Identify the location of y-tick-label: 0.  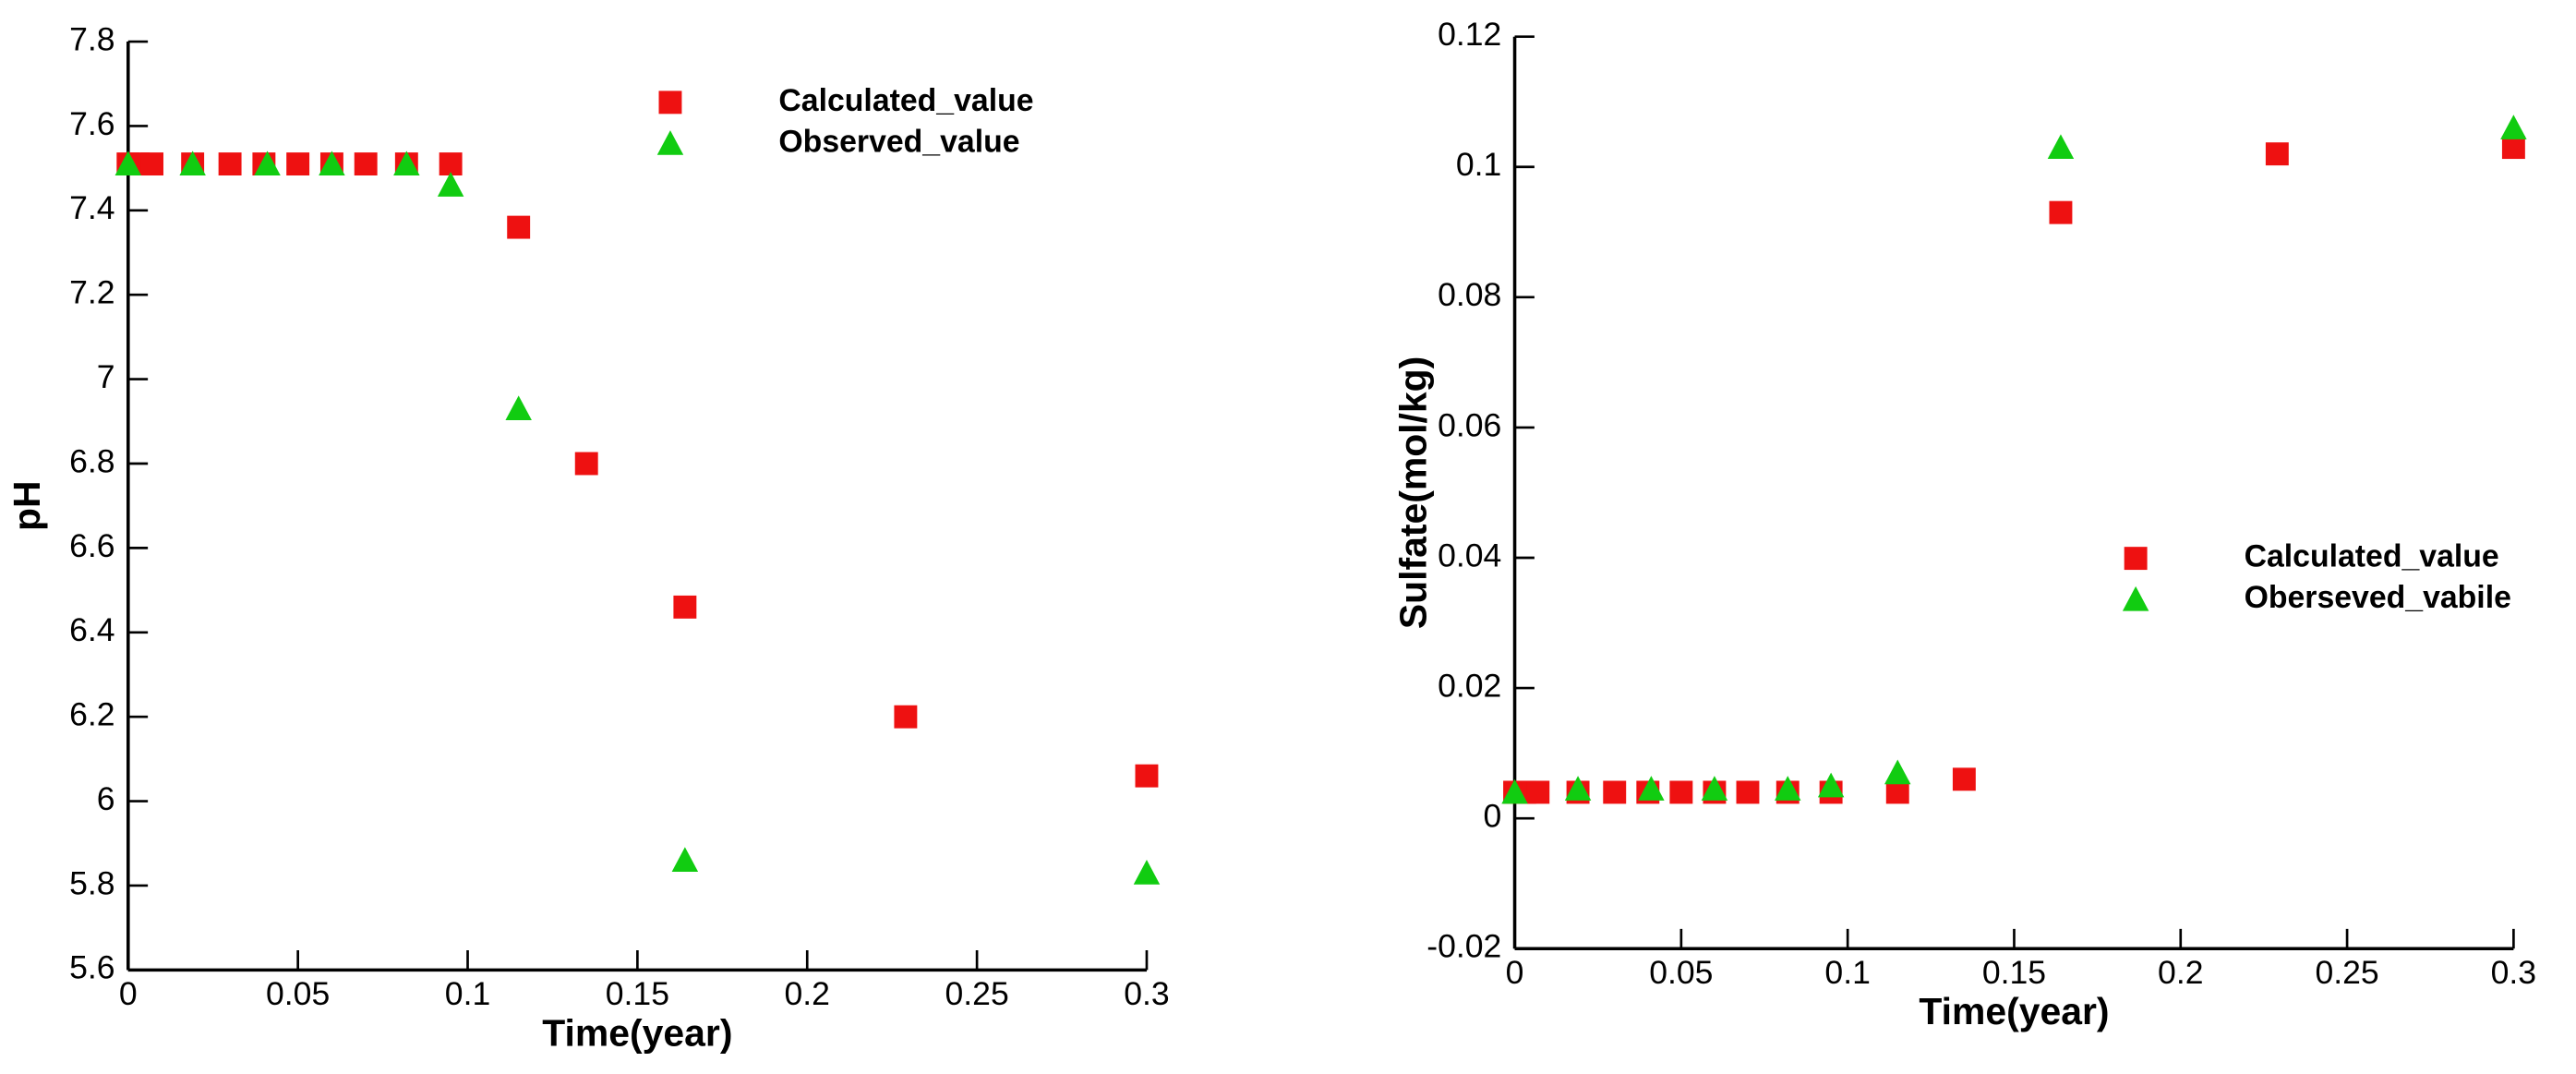
(1493, 816).